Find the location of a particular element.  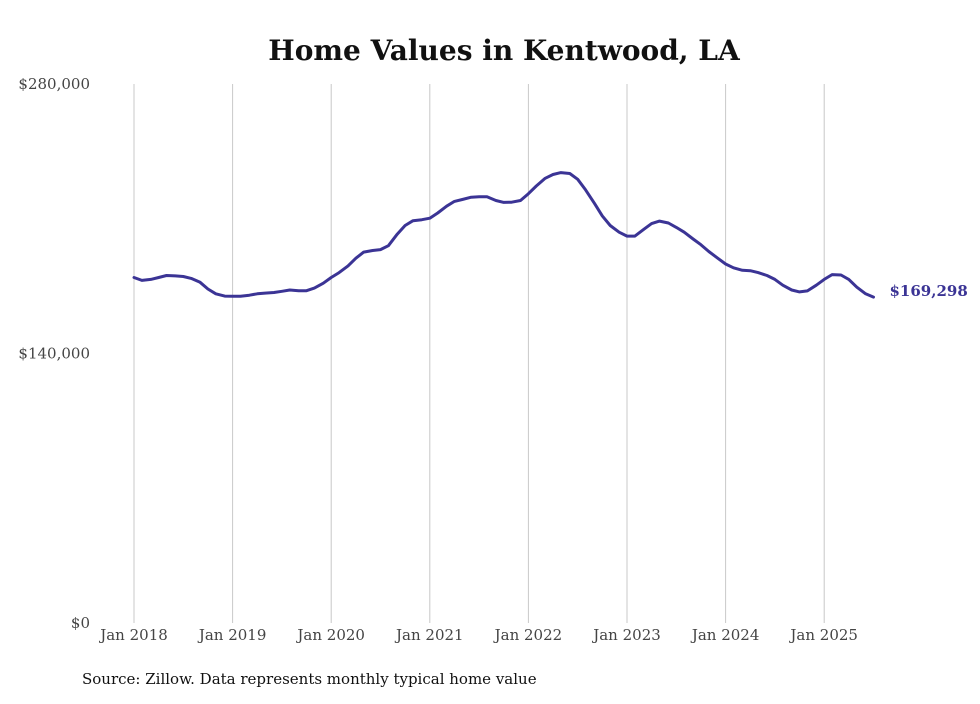

chart-title: Home Values in Kentwood, LA is located at coordinates (504, 50).